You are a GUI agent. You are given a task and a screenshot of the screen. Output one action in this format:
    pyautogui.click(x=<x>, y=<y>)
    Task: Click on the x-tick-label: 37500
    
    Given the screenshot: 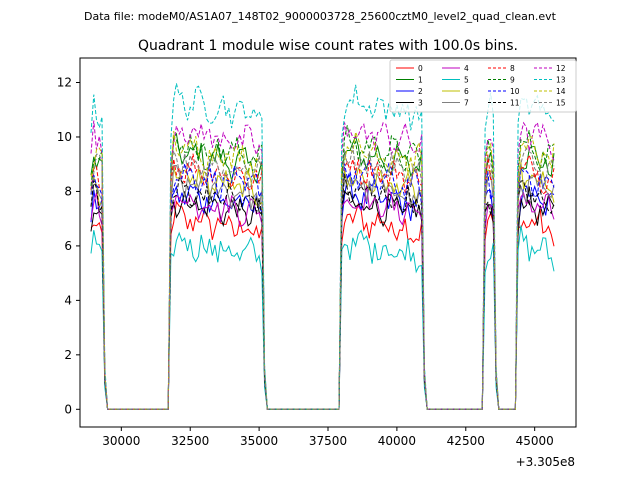 What is the action you would take?
    pyautogui.click(x=328, y=441)
    